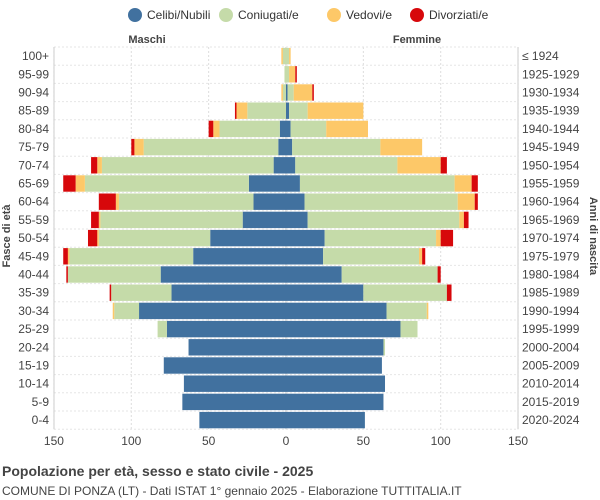  Describe the element at coordinates (551, 165) in the screenshot. I see `birth-year-label: 1950-1954` at that location.